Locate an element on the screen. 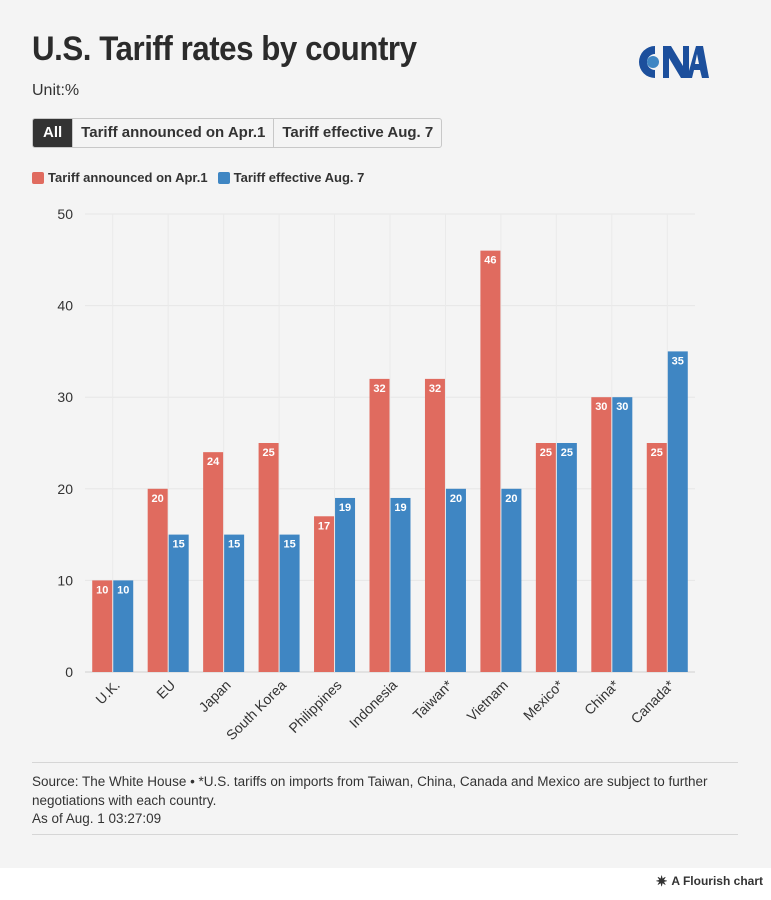 The width and height of the screenshot is (771, 900). bar-value-label: 24 is located at coordinates (213, 462).